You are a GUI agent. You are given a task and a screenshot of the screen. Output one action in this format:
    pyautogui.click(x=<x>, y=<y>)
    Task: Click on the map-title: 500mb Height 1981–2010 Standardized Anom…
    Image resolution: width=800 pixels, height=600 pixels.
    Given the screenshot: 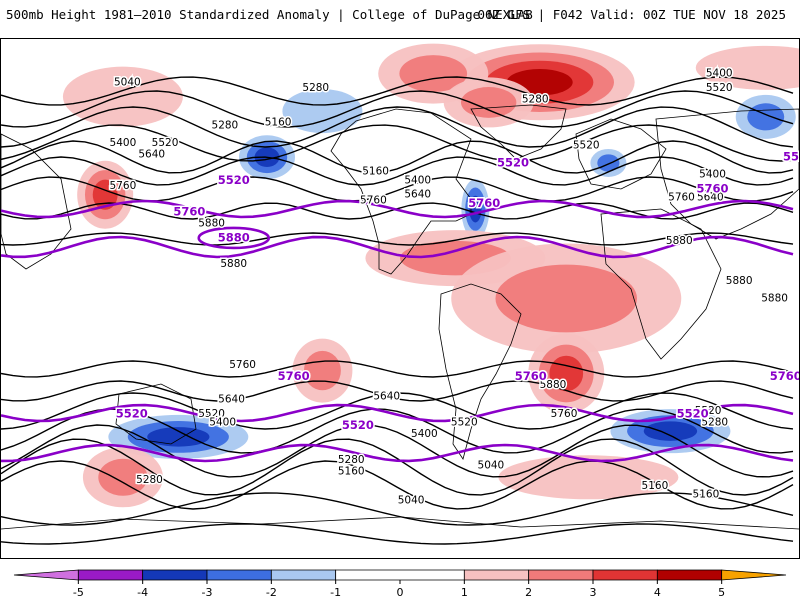 What is the action you would take?
    pyautogui.click(x=269, y=14)
    